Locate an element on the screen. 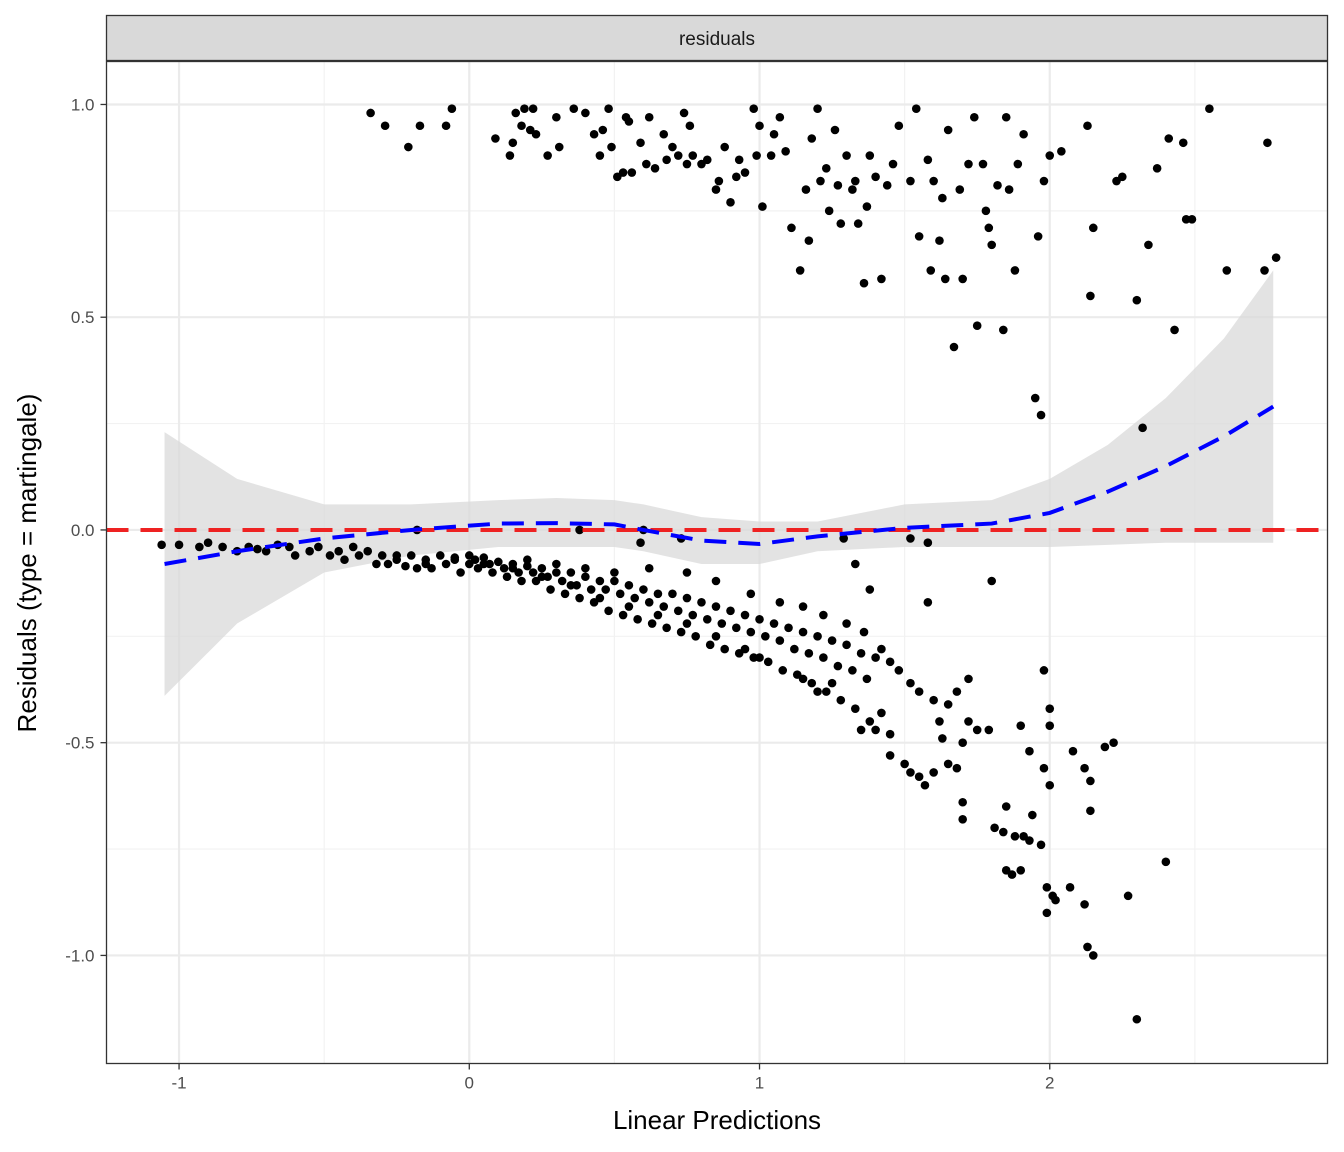  facet-strip-label: residuals is located at coordinates (717, 39).